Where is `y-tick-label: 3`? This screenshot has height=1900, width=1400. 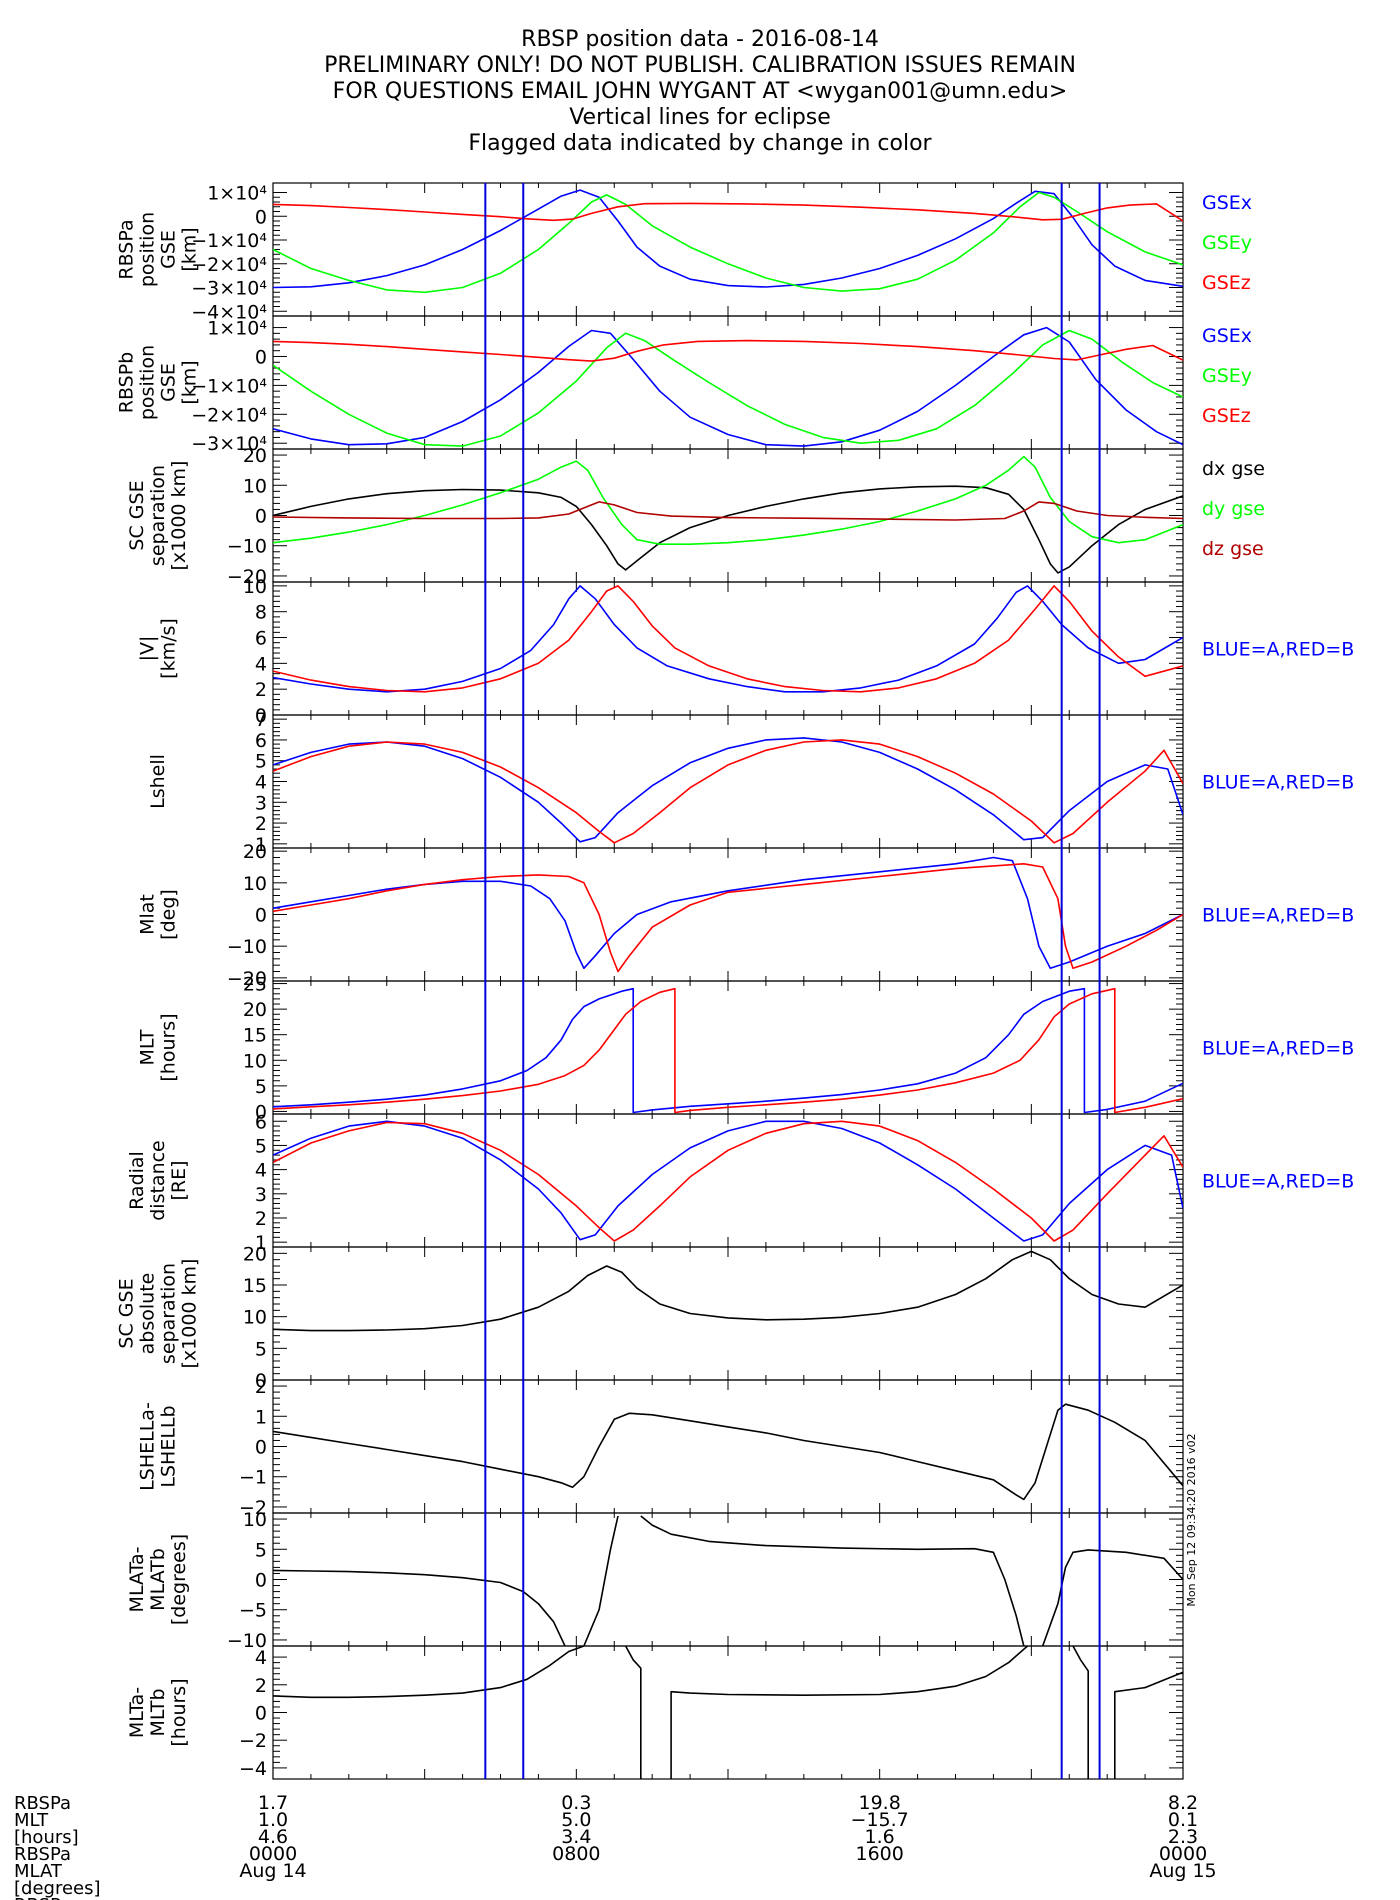
y-tick-label: 3 is located at coordinates (261, 803).